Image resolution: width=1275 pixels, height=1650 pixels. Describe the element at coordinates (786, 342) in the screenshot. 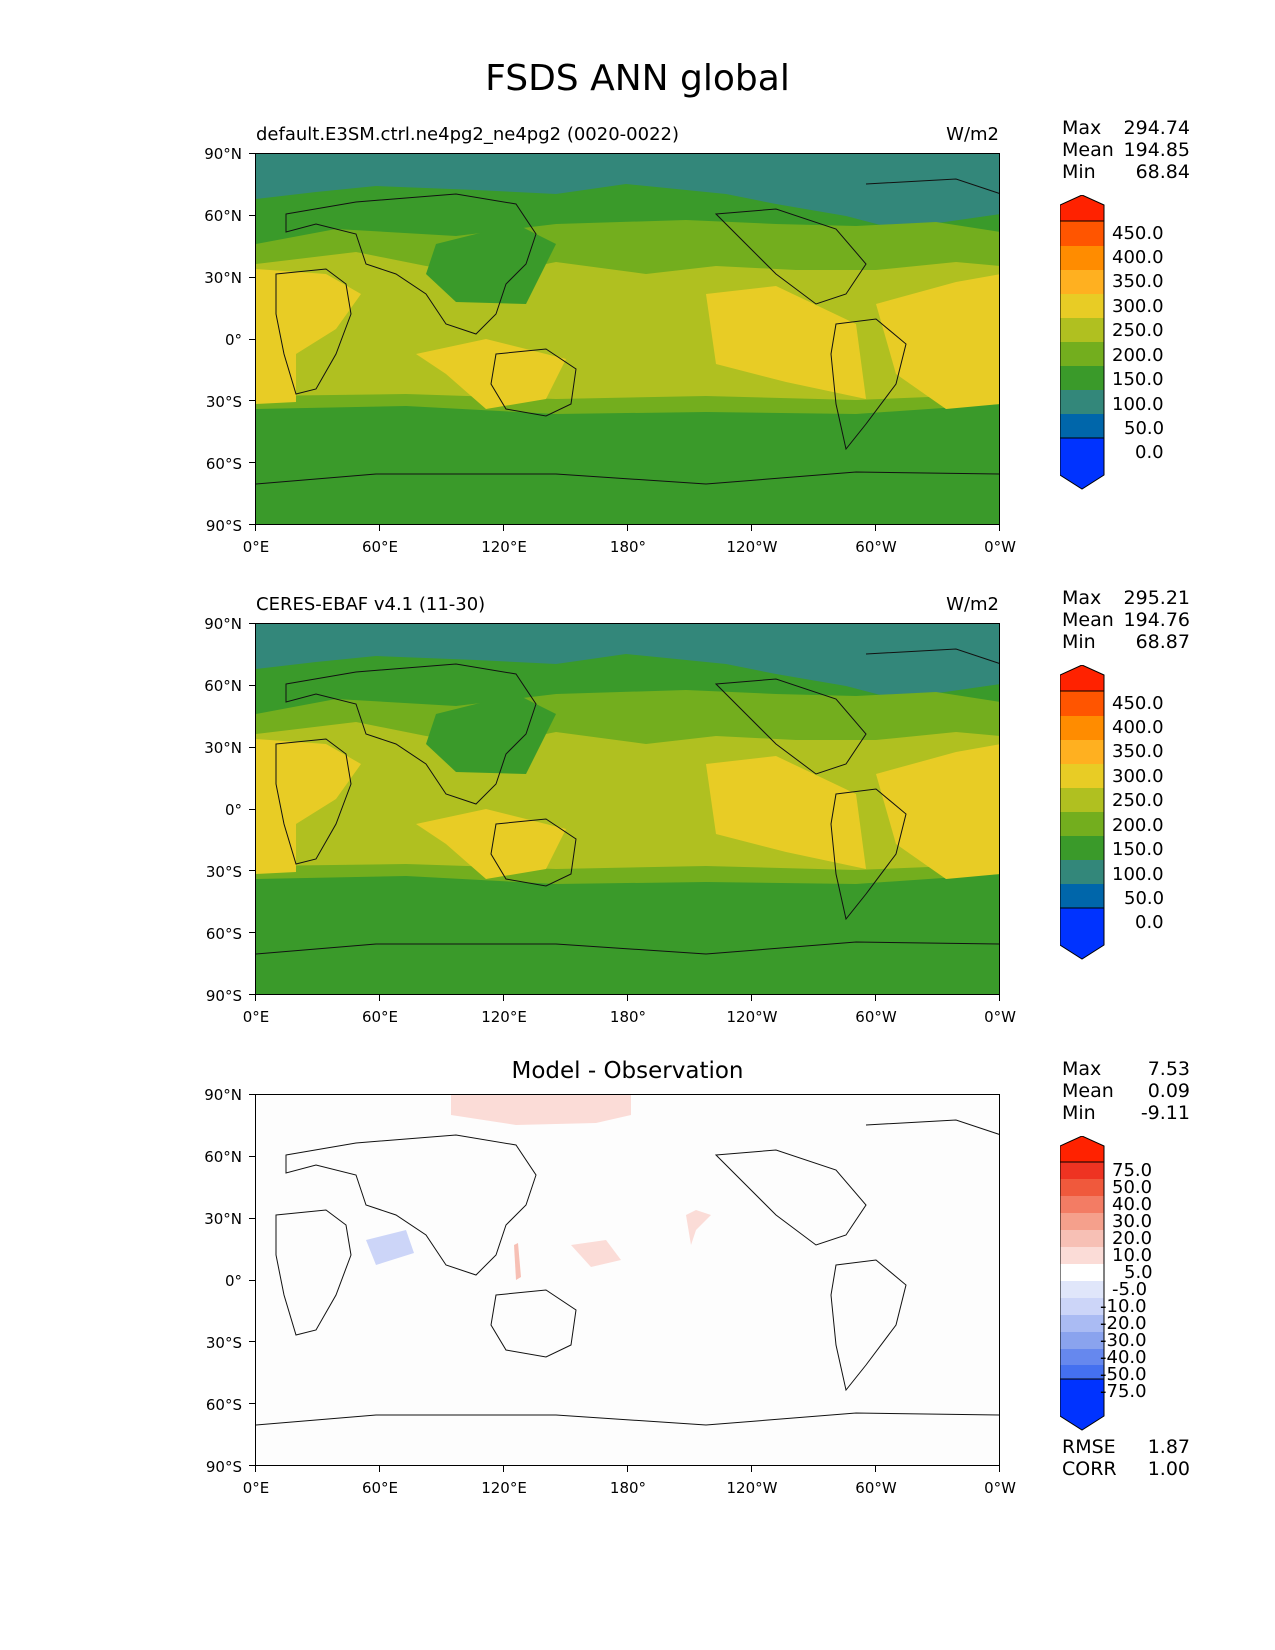

I see `field-pacific-bright` at that location.